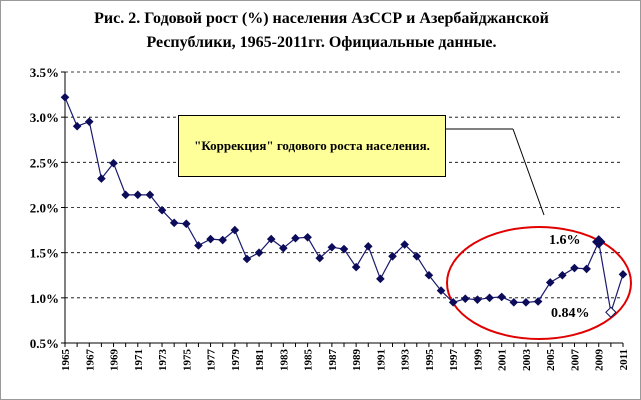 The image size is (641, 400). Describe the element at coordinates (309, 360) in the screenshot. I see `x-tick-label: 1985` at that location.